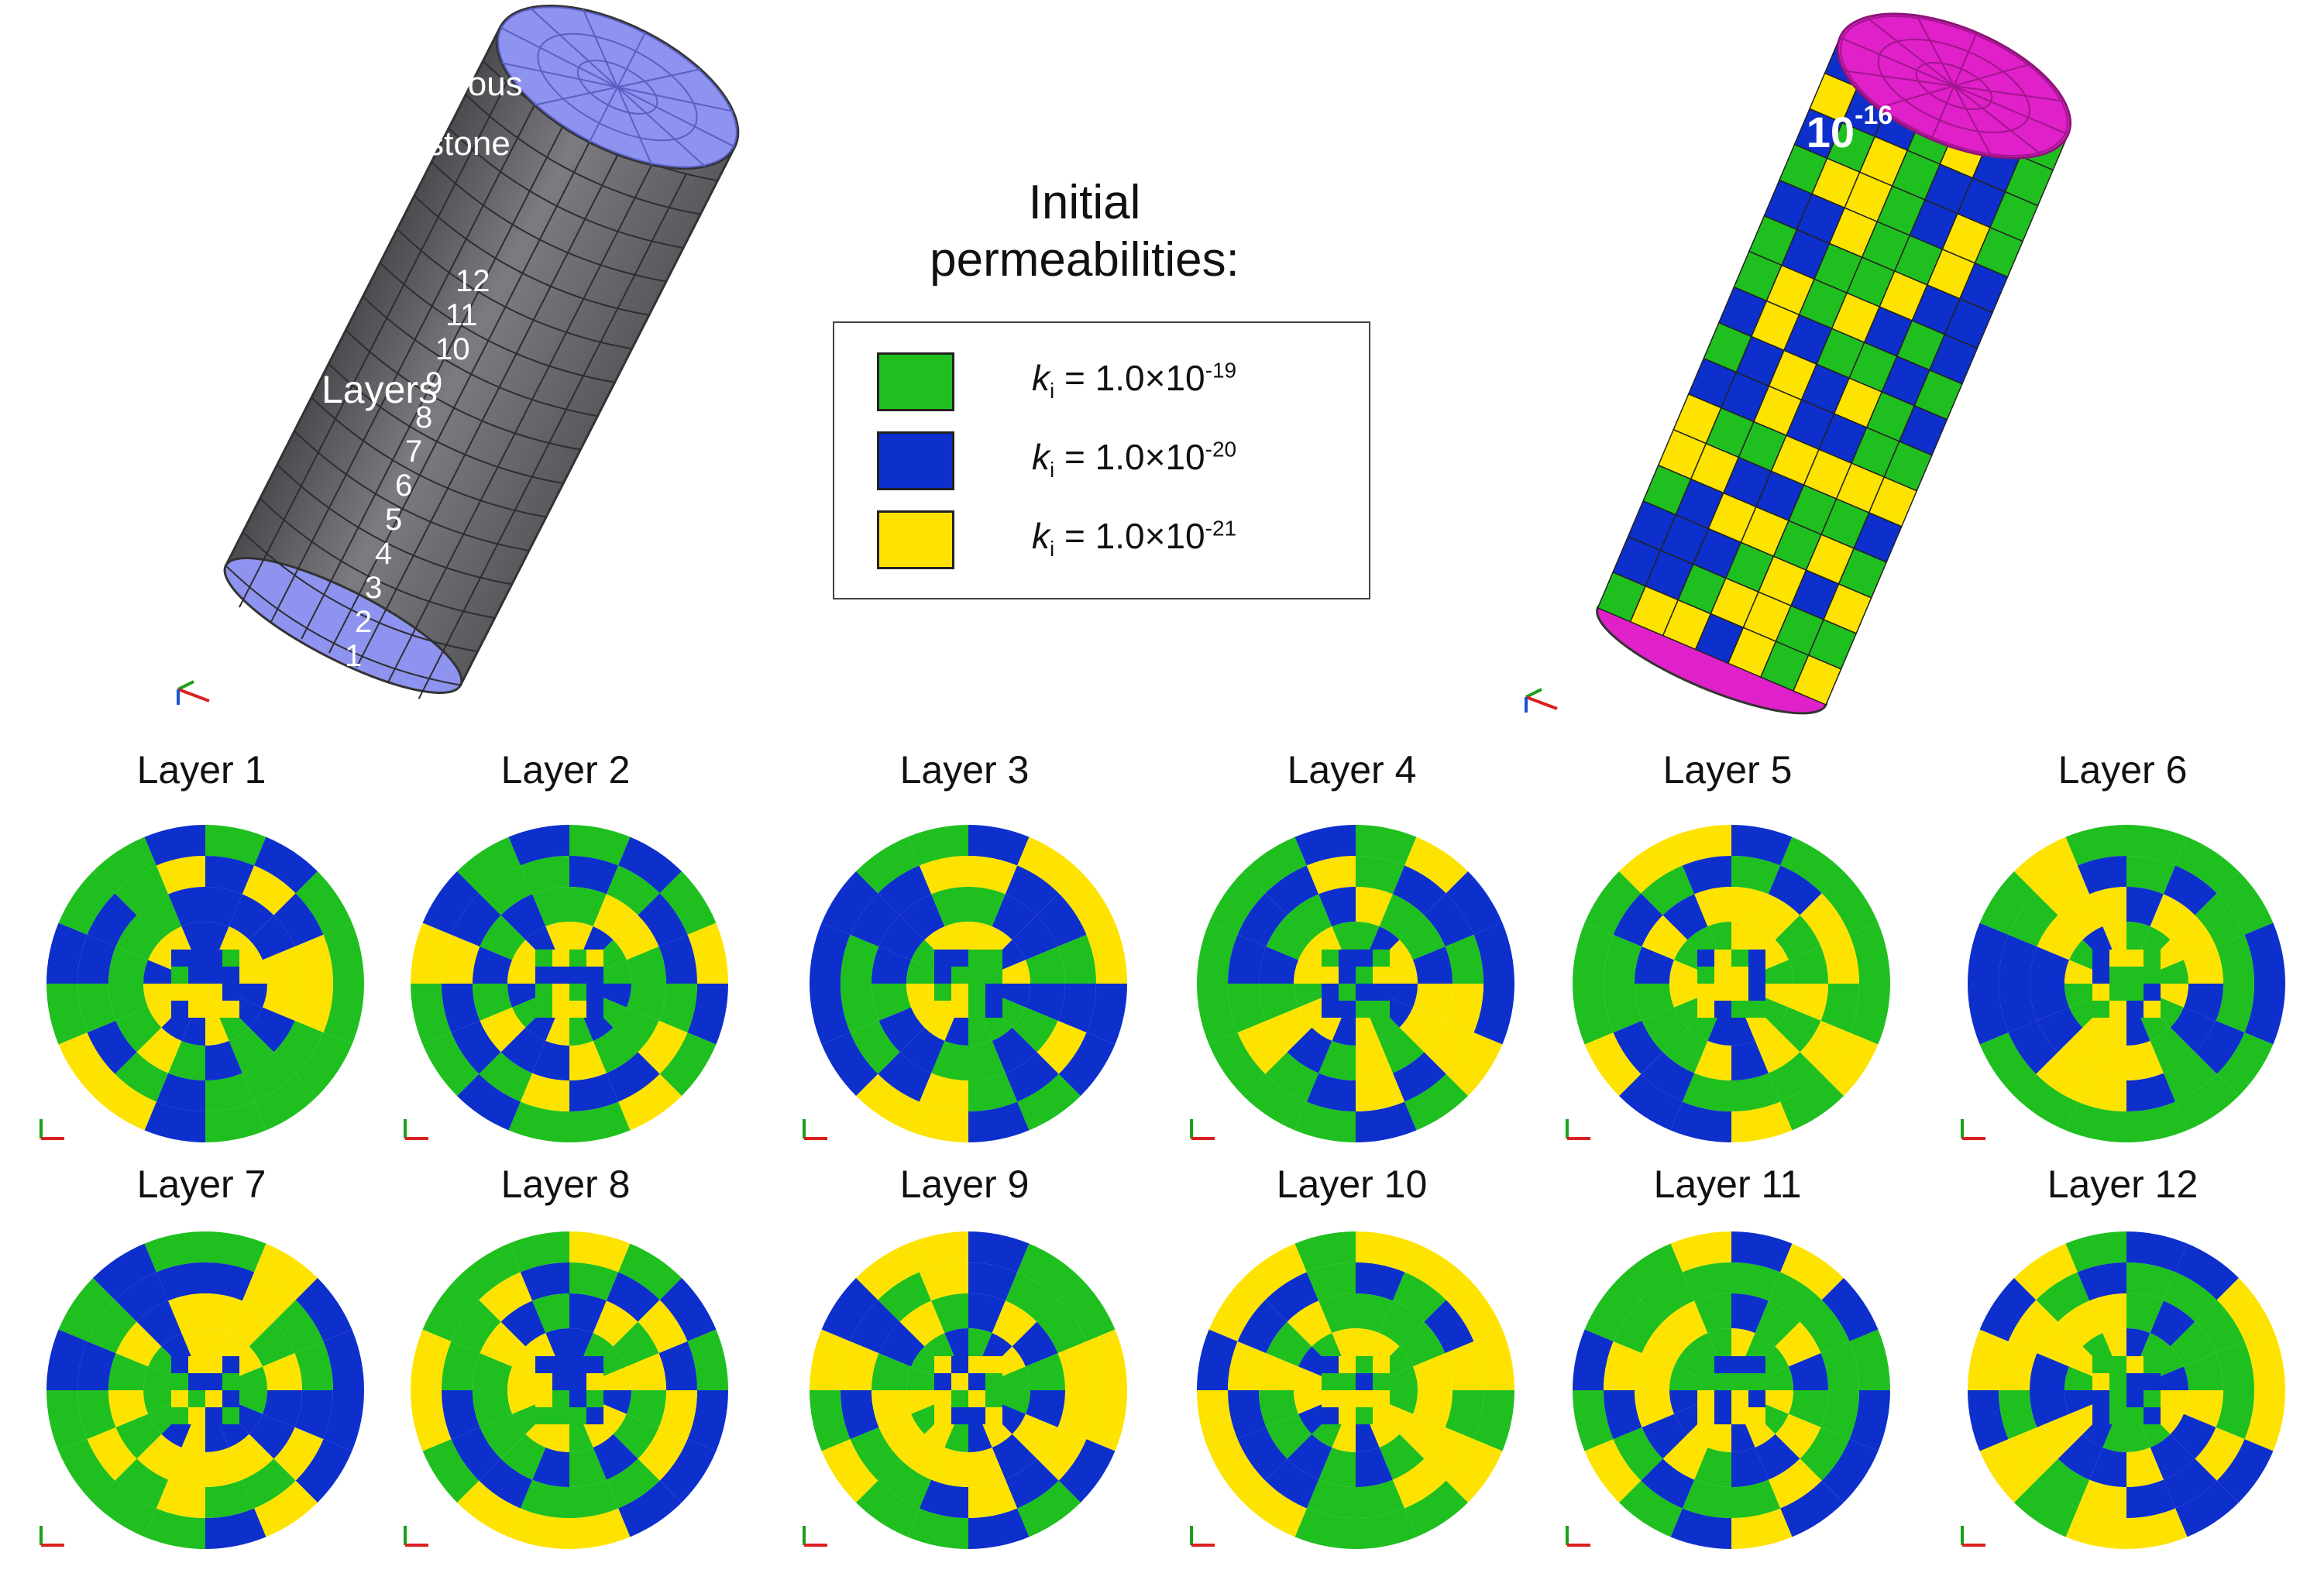  What do you see at coordinates (2123, 1184) in the screenshot?
I see `layer-title: Layer 12` at bounding box center [2123, 1184].